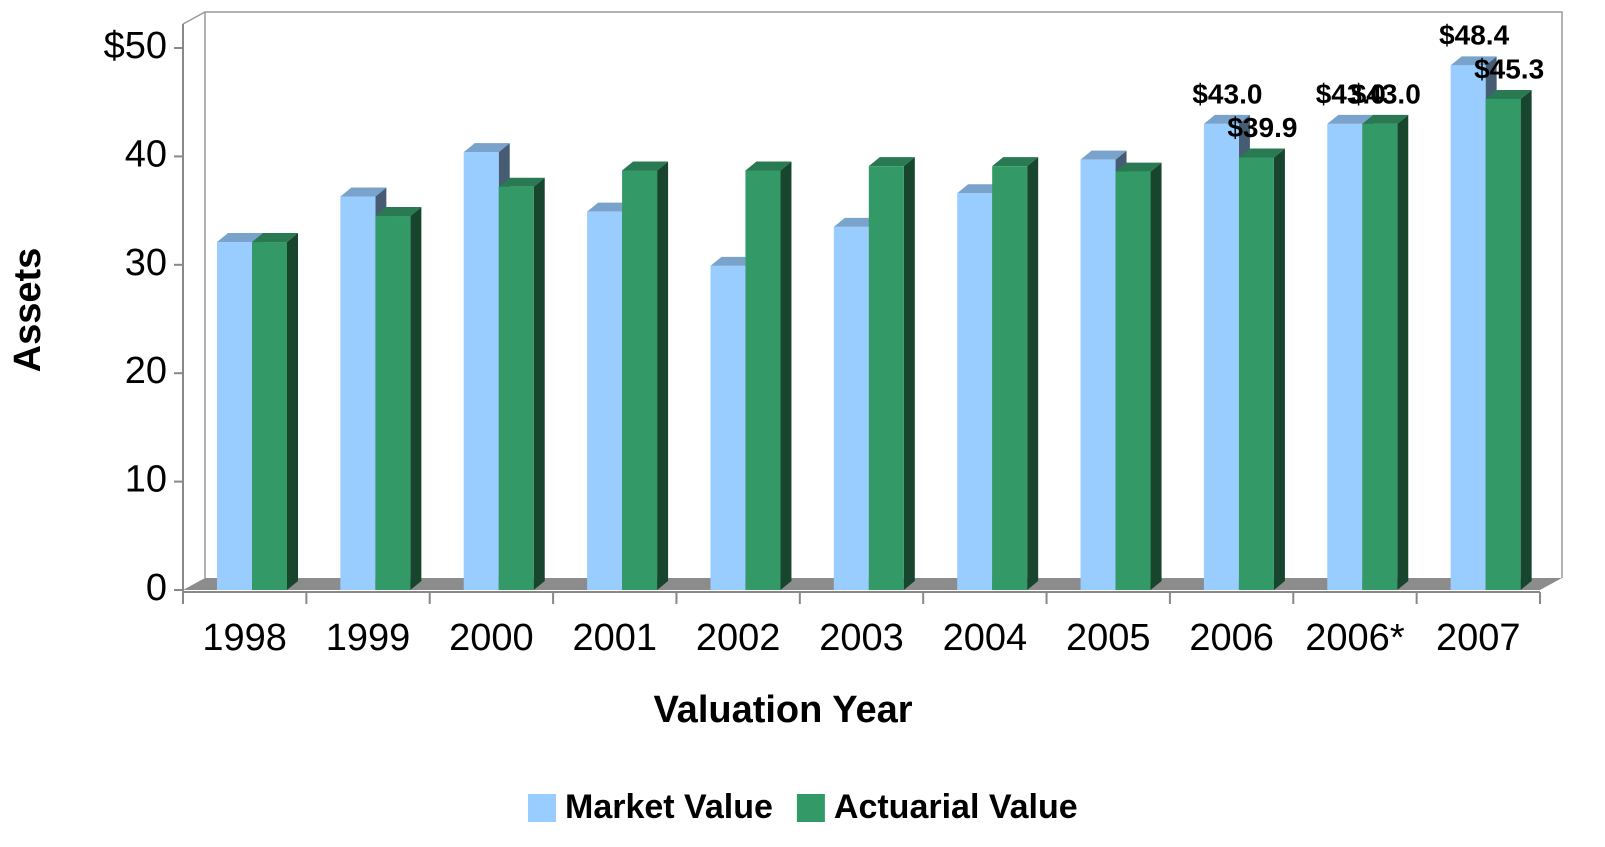 The image size is (1605, 847). What do you see at coordinates (146, 480) in the screenshot?
I see `y-tick-label: 10` at bounding box center [146, 480].